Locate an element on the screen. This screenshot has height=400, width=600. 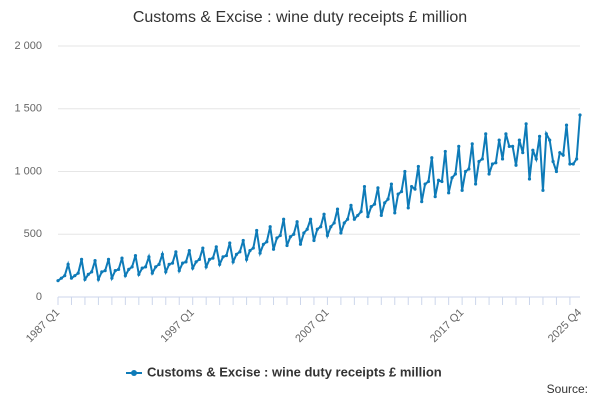
x-tick-label: 2007 Q1 is located at coordinates (312, 326).